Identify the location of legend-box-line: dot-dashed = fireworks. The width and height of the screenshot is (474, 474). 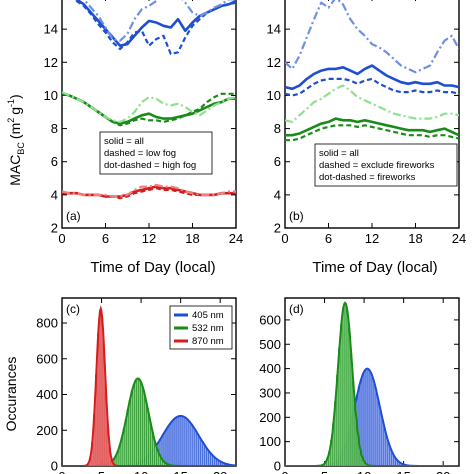
(367, 177).